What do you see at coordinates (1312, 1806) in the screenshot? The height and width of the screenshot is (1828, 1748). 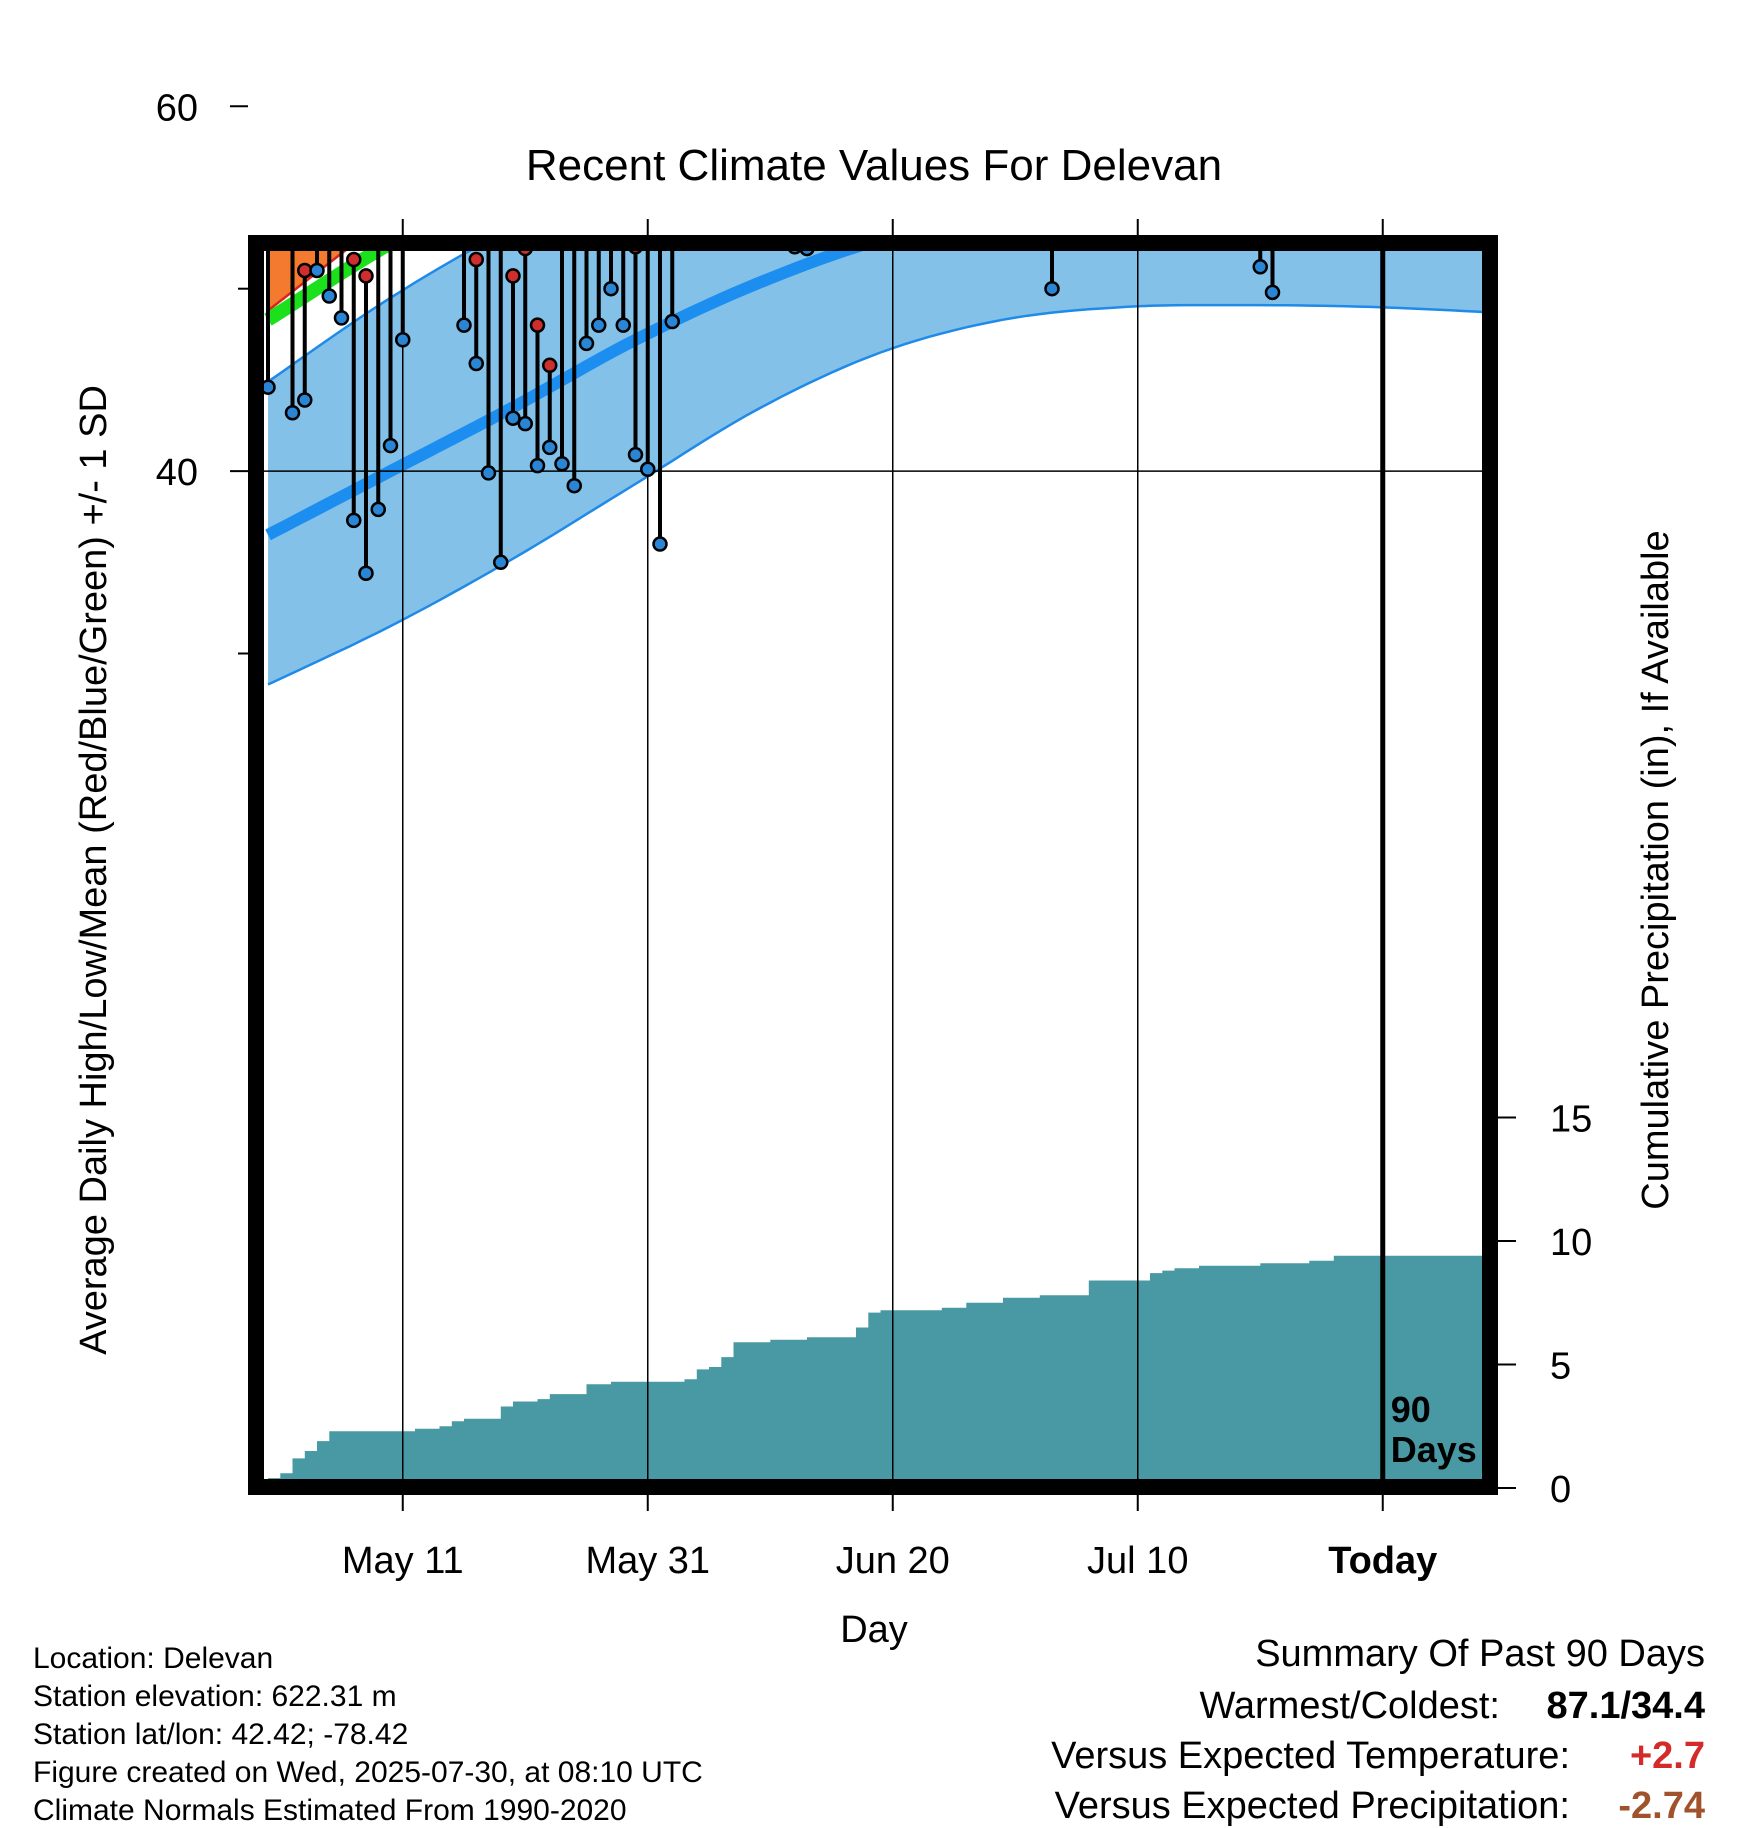 I see `summary-precip-label: Versus Expected Precipitation:` at bounding box center [1312, 1806].